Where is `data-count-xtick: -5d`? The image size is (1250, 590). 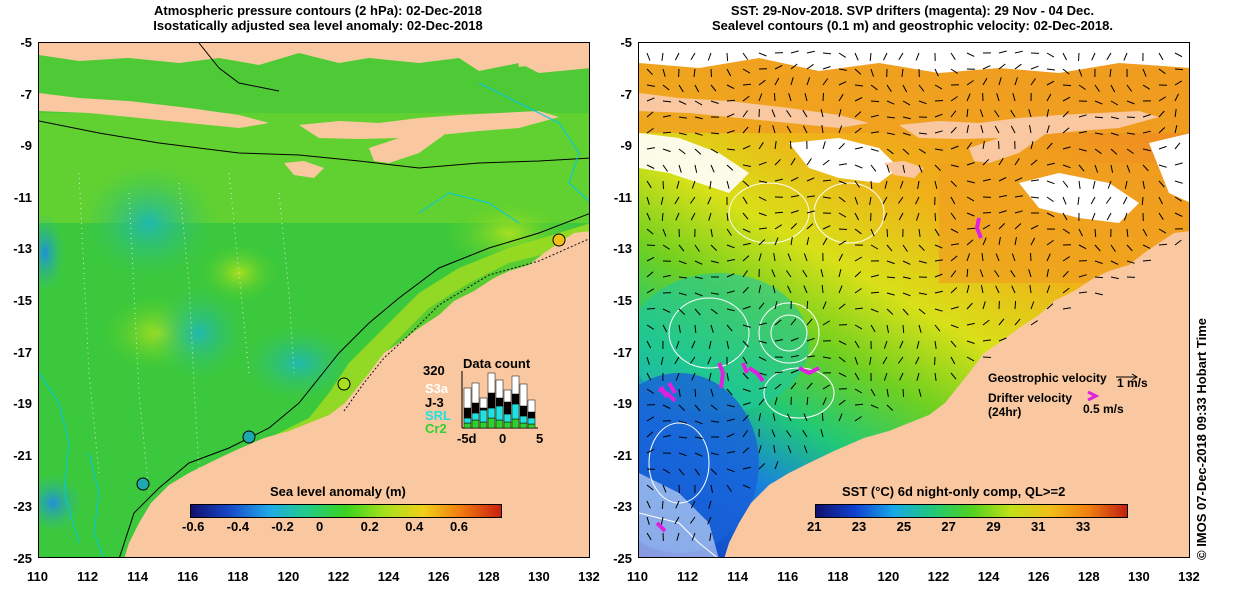
data-count-xtick: -5d is located at coordinates (467, 438).